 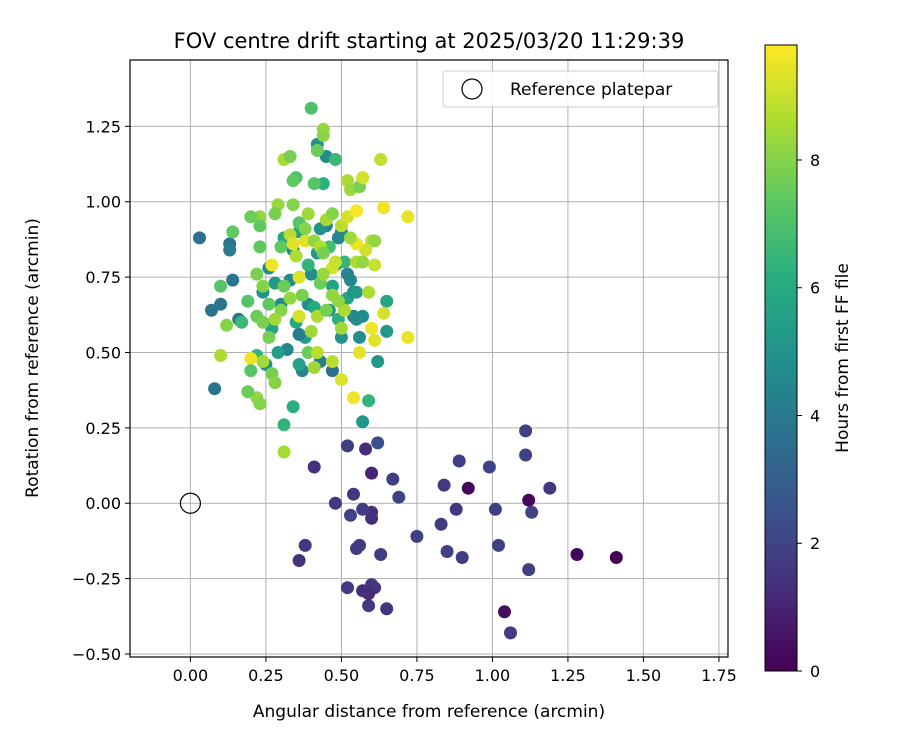 I want to click on colorbar-tick-label: 0, so click(x=815, y=671).